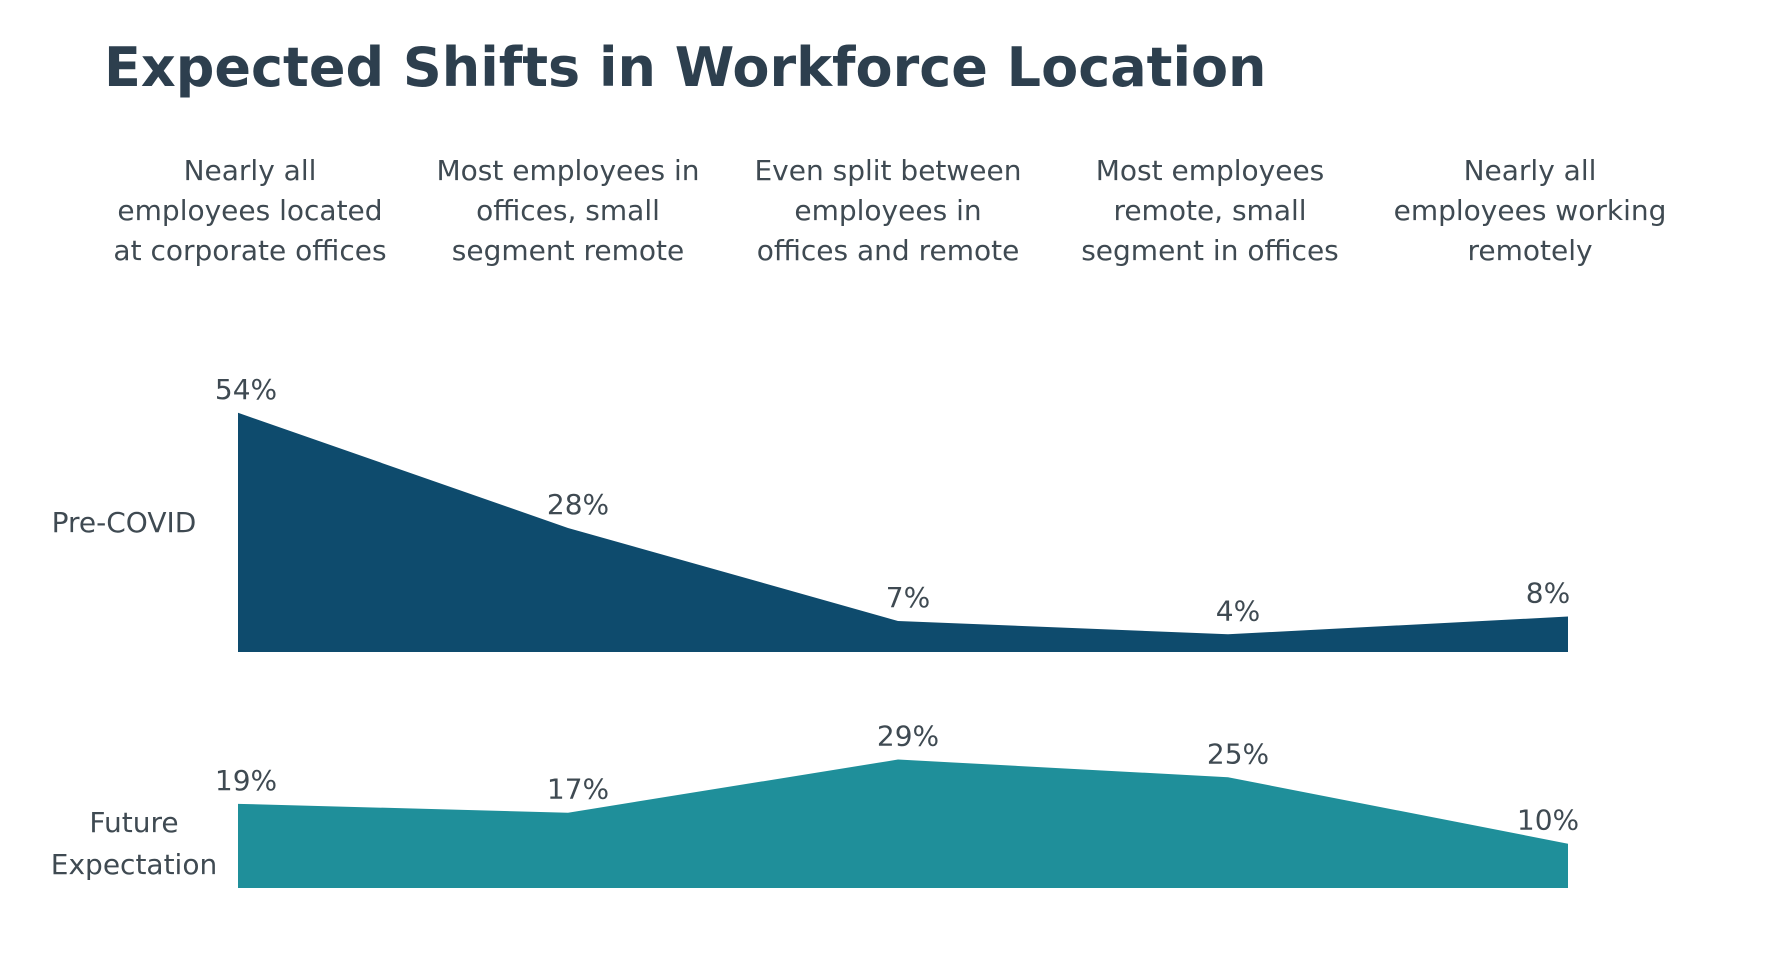 This screenshot has width=1772, height=954. Describe the element at coordinates (1238, 753) in the screenshot. I see `data-label: 25%` at that location.